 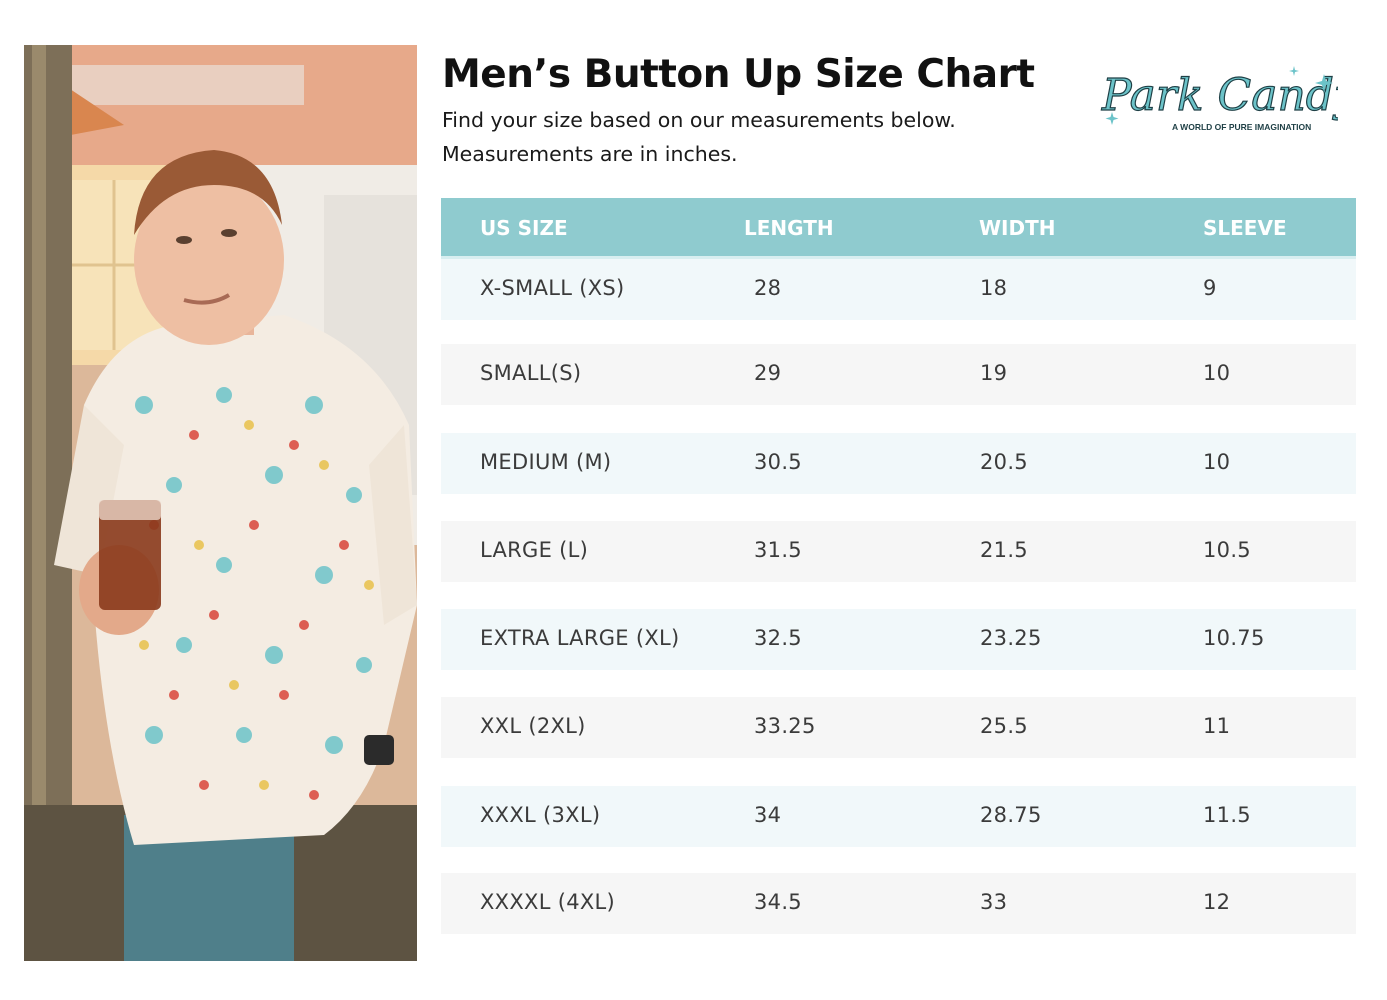 I want to click on table-row: SMALL(S) 29 19 10, so click(x=898, y=374).